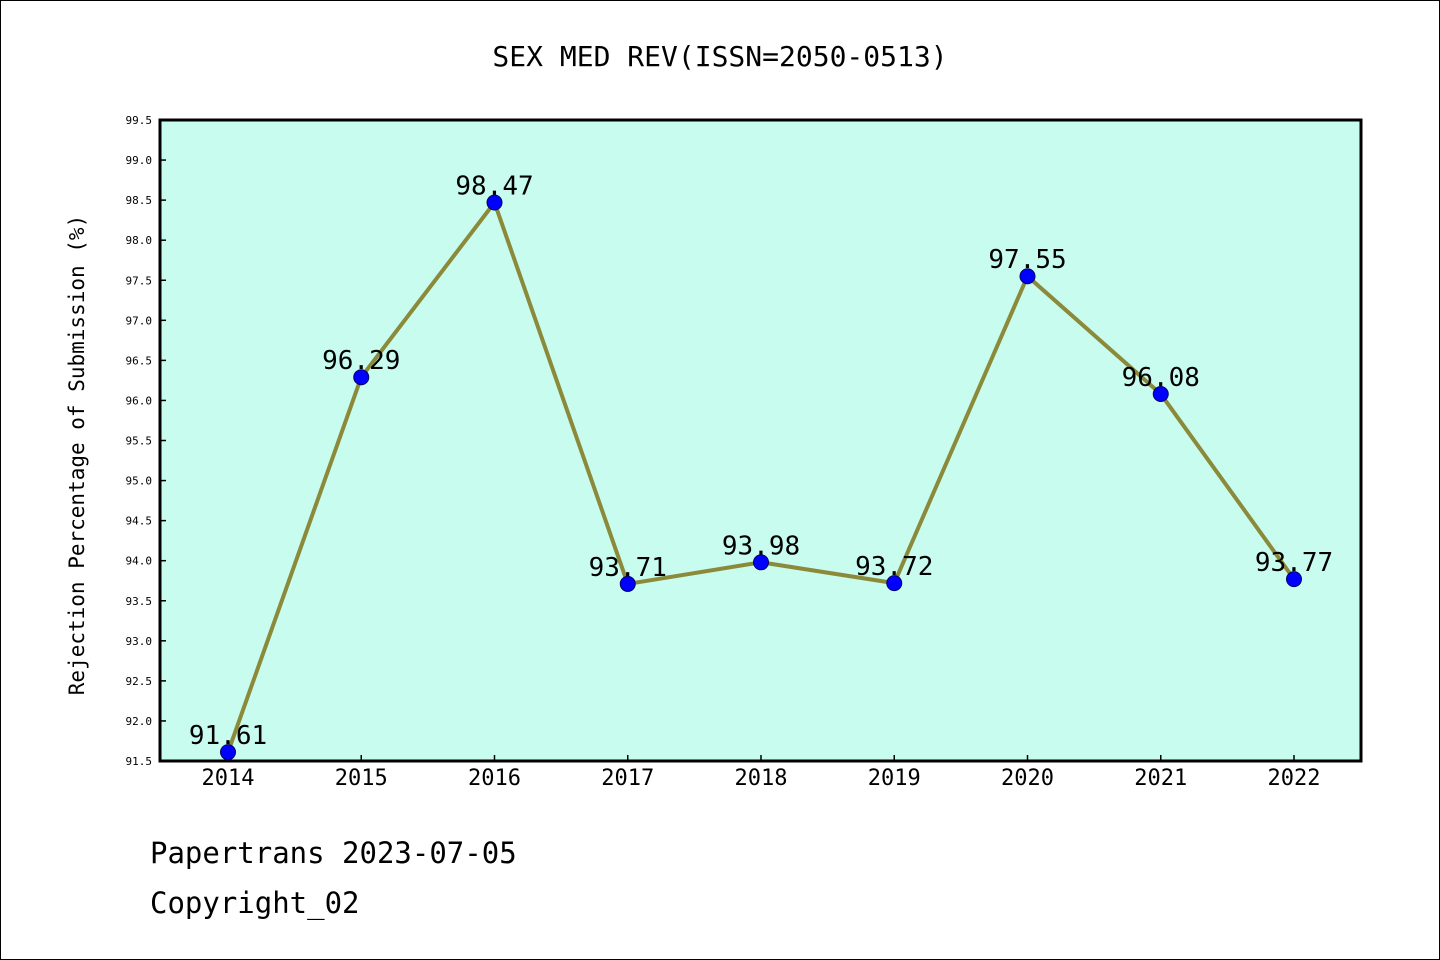 This screenshot has width=1440, height=960. What do you see at coordinates (139, 400) in the screenshot?
I see `y-tick-label: 96.0` at bounding box center [139, 400].